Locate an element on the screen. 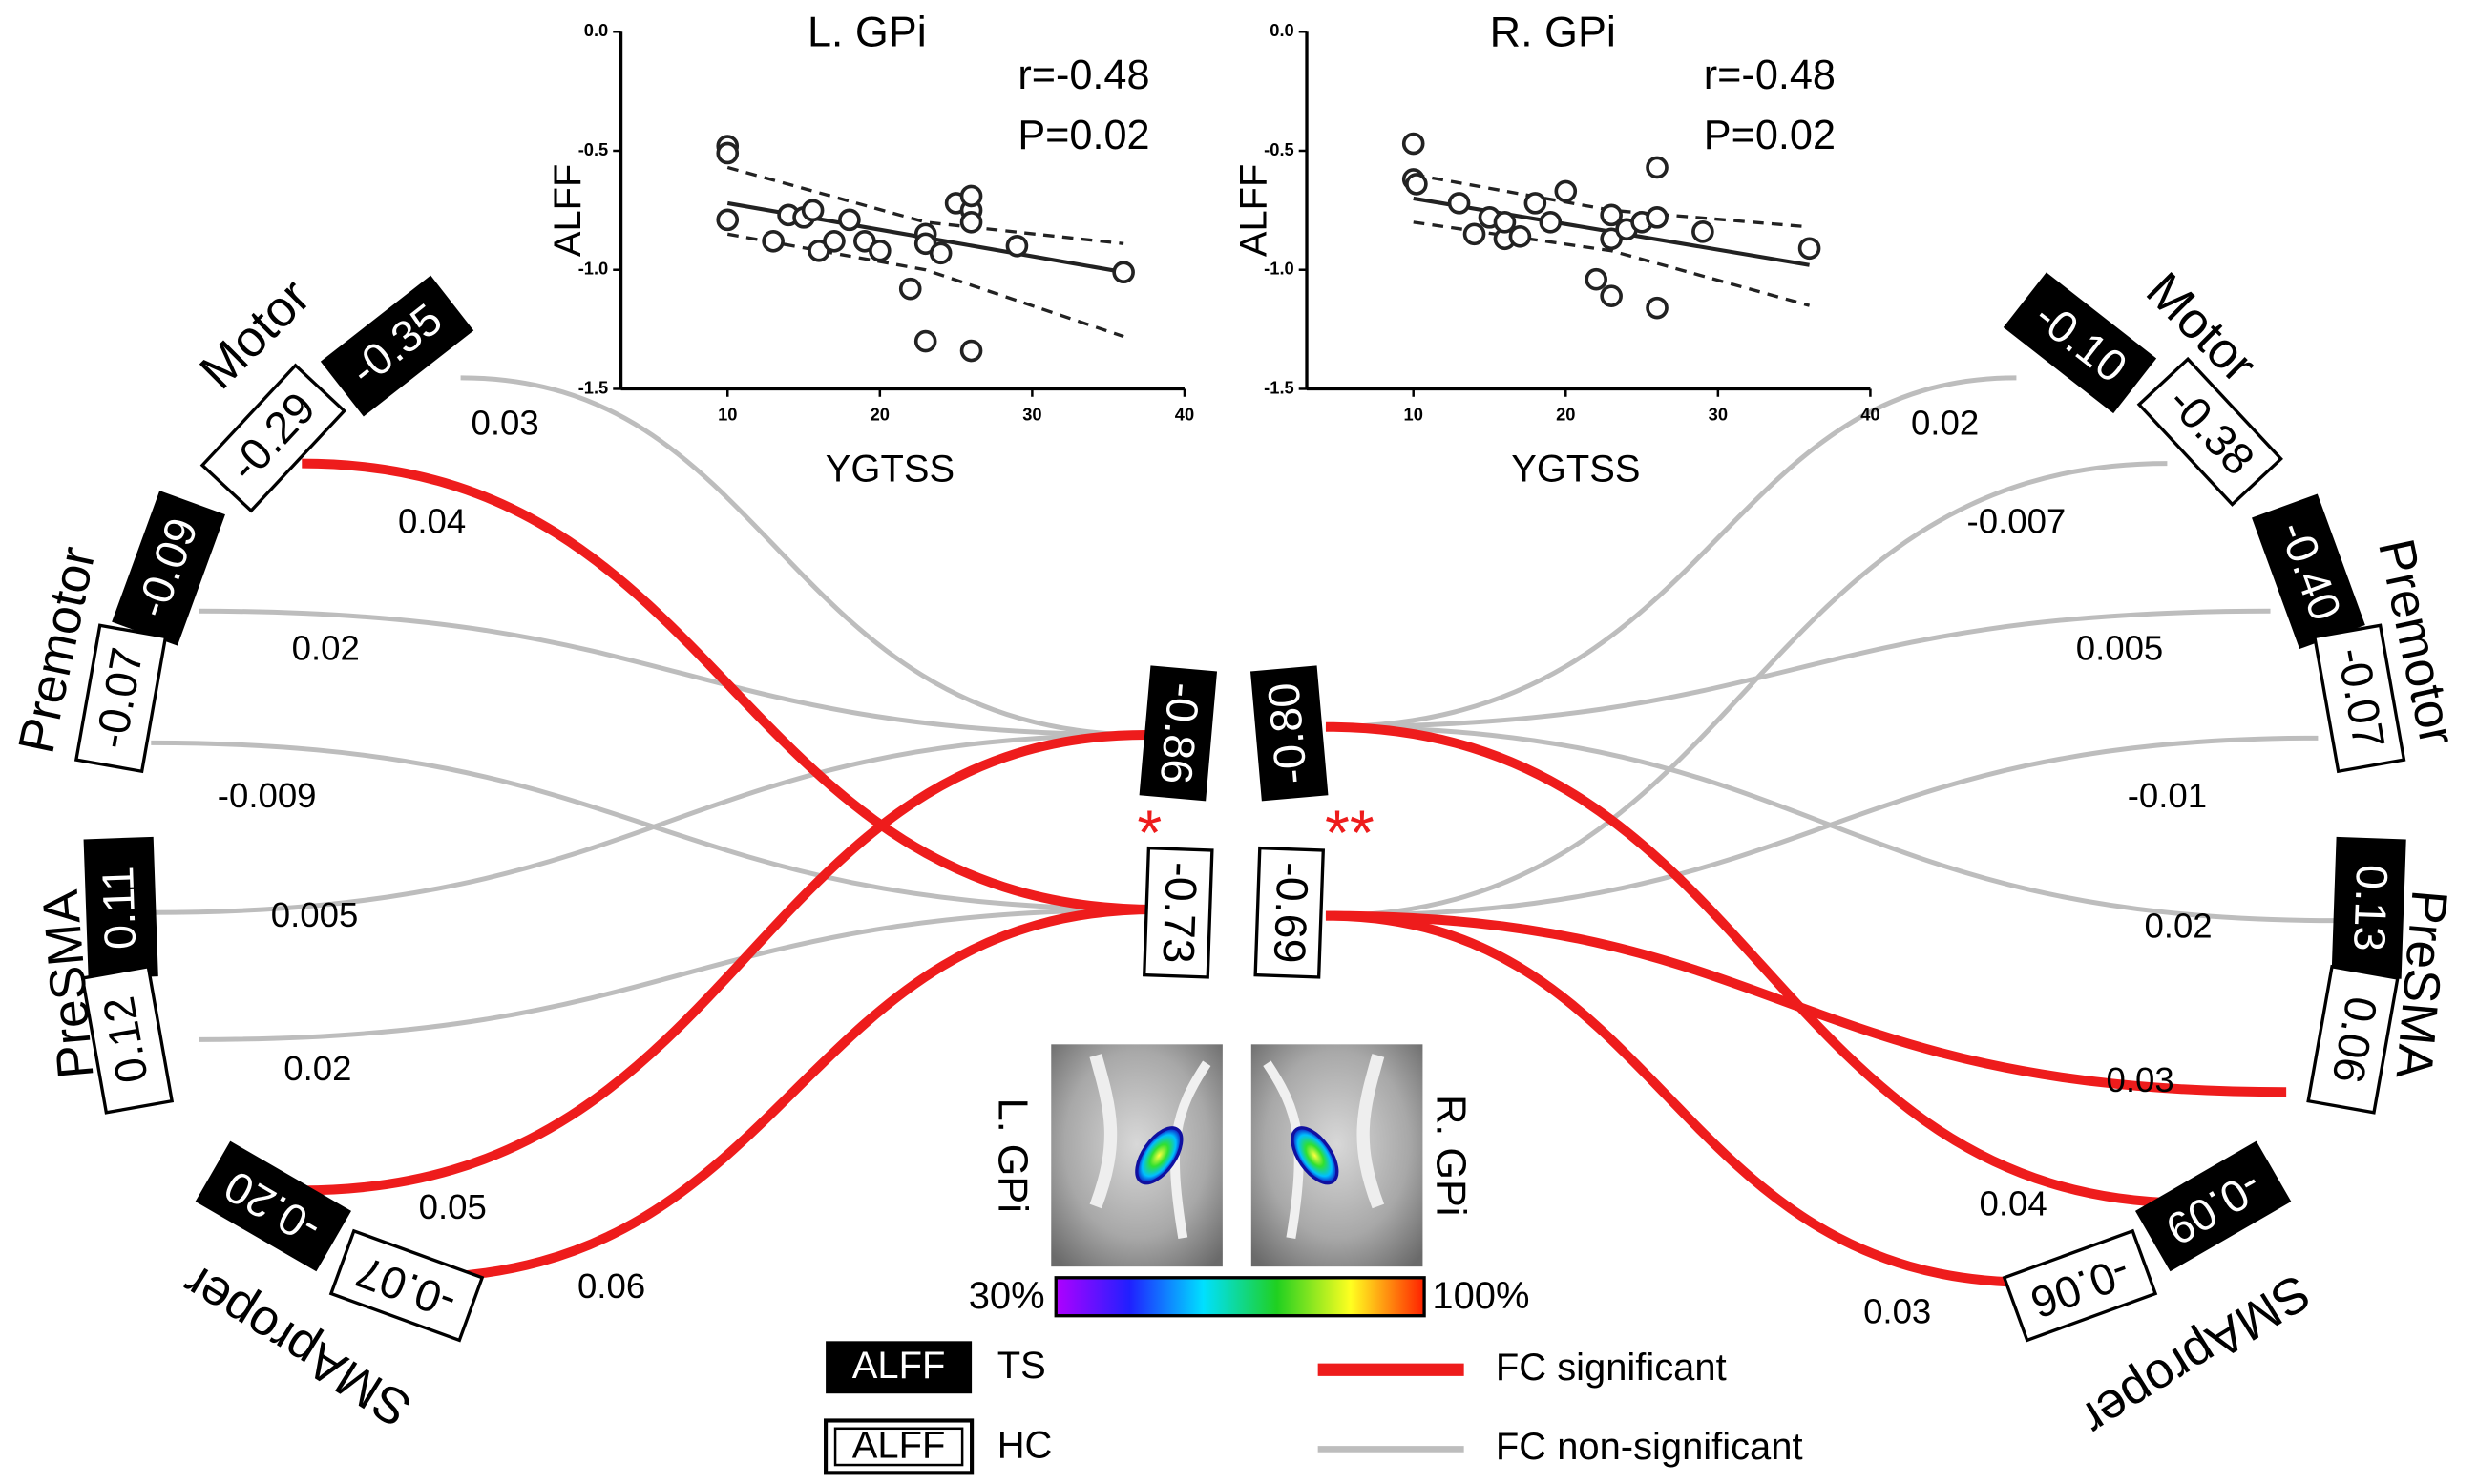  region-ts: -0.40 is located at coordinates (2308, 571).